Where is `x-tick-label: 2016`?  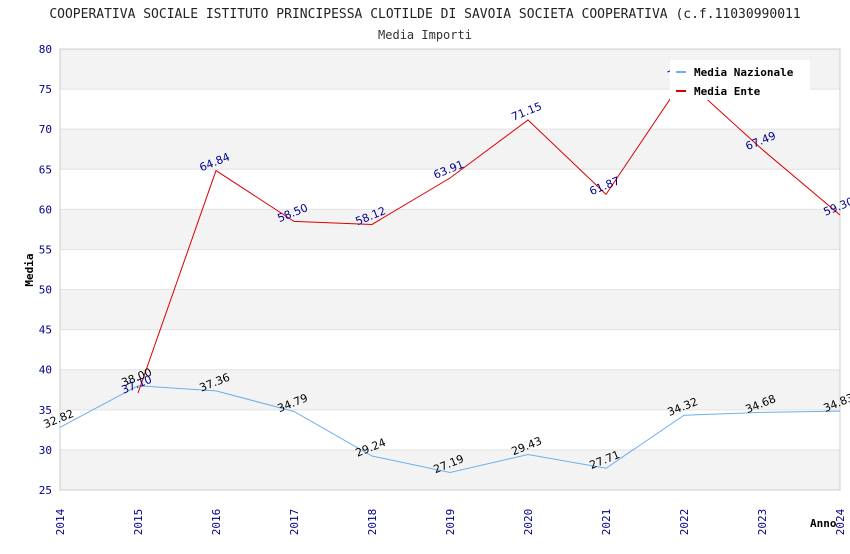 x-tick-label: 2016 is located at coordinates (216, 522).